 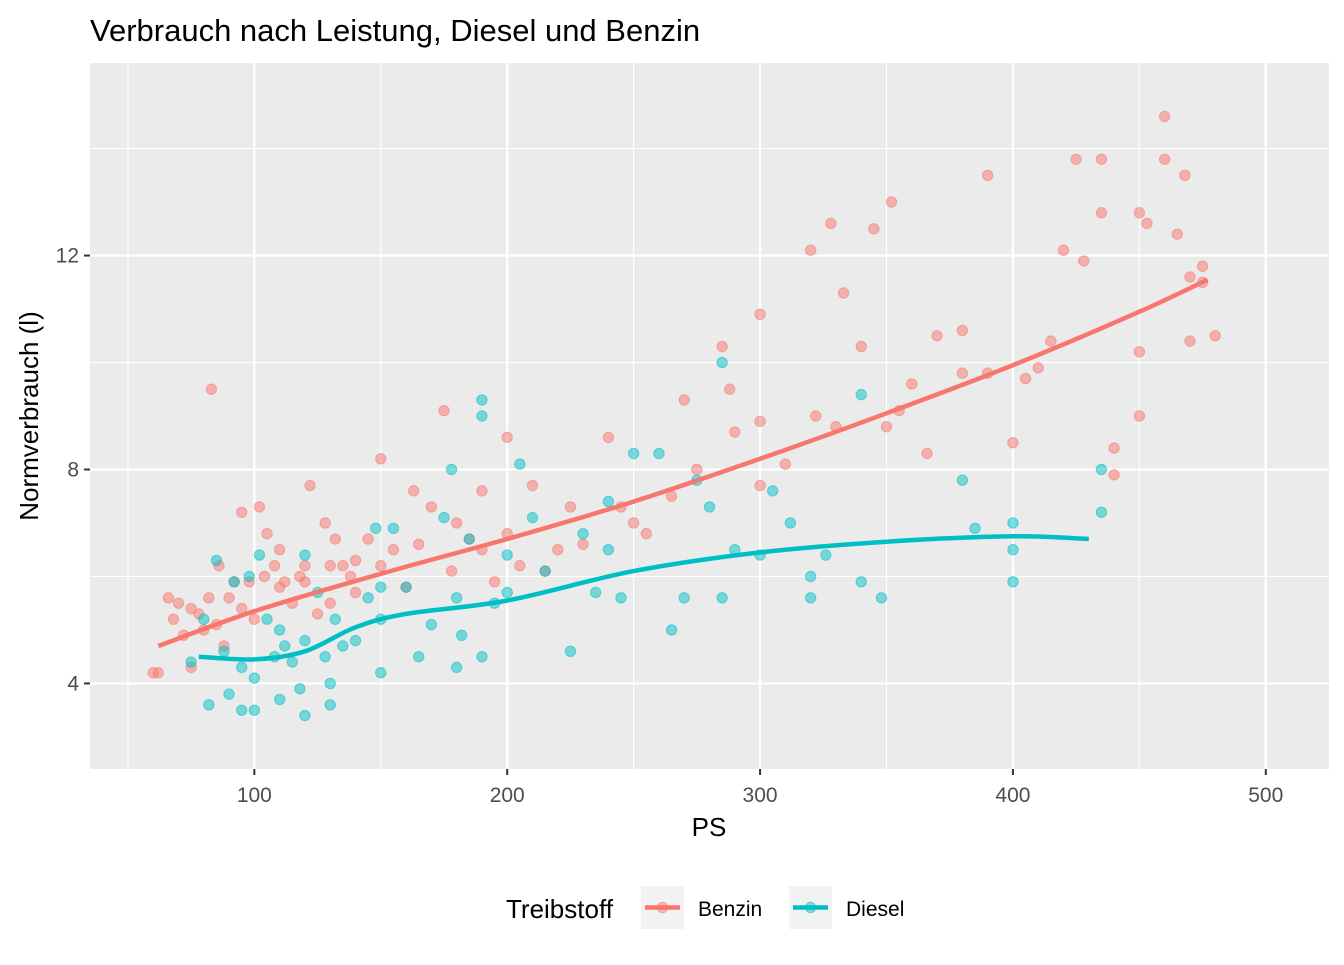 I want to click on y-axis: 4 8 12, so click(x=73, y=470).